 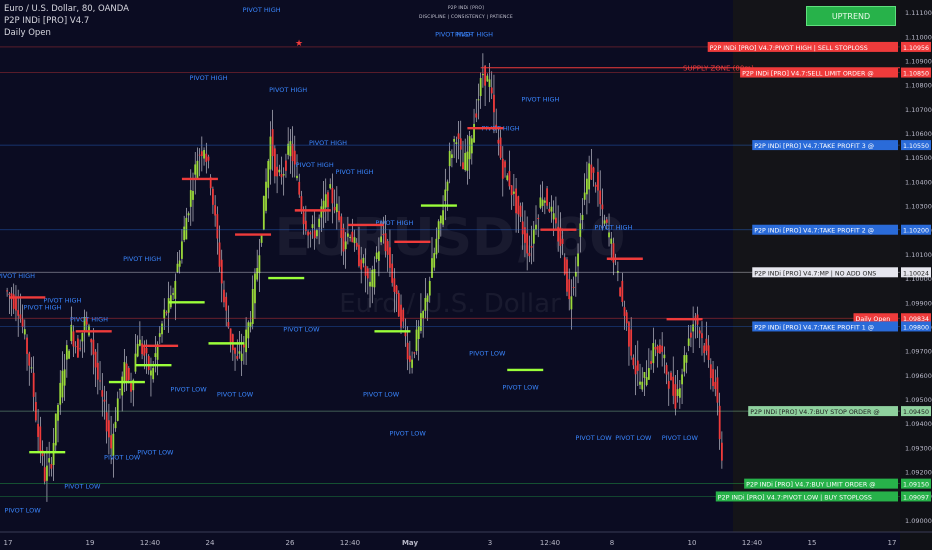 What do you see at coordinates (916, 231) in the screenshot?
I see `price-tag: 1.10200` at bounding box center [916, 231].